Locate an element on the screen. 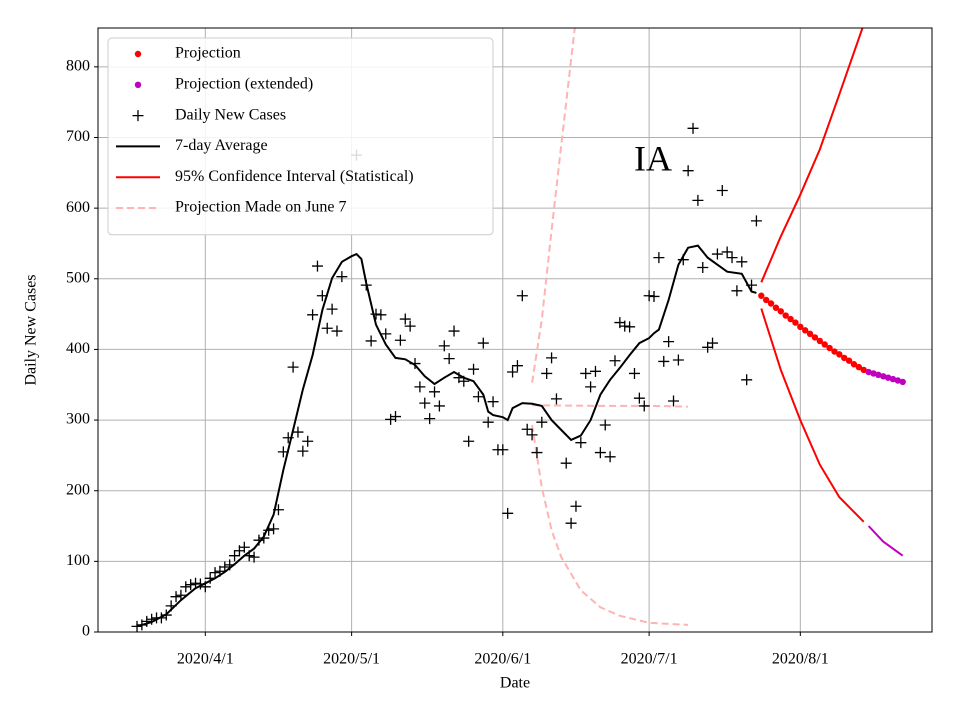 The image size is (960, 720). y-tick-label: 300 is located at coordinates (78, 419).